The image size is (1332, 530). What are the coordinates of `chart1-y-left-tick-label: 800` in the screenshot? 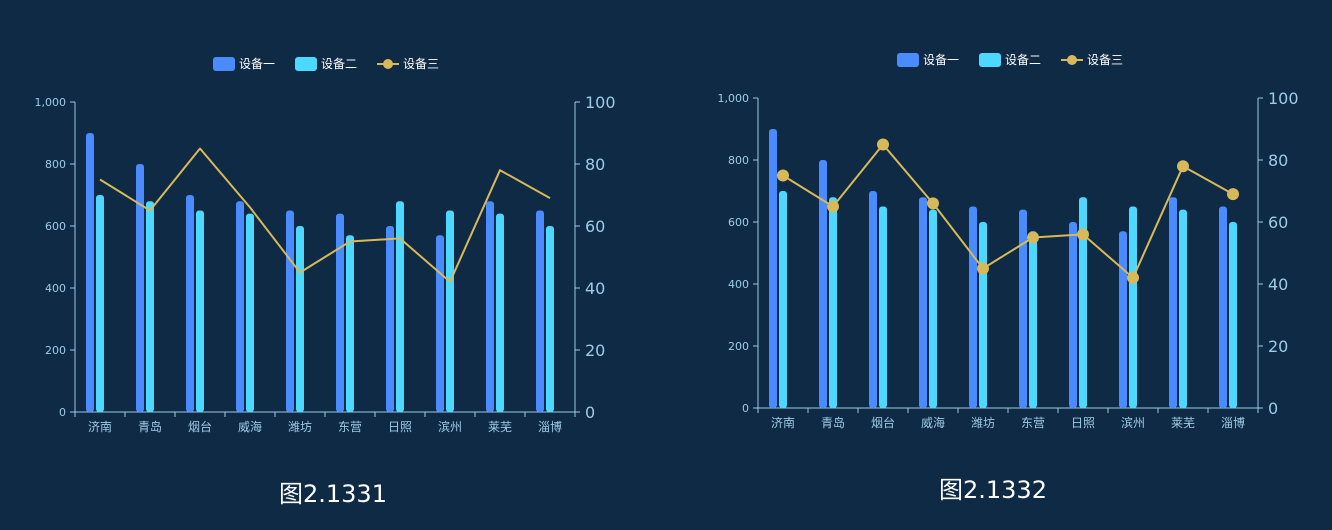 It's located at (55, 164).